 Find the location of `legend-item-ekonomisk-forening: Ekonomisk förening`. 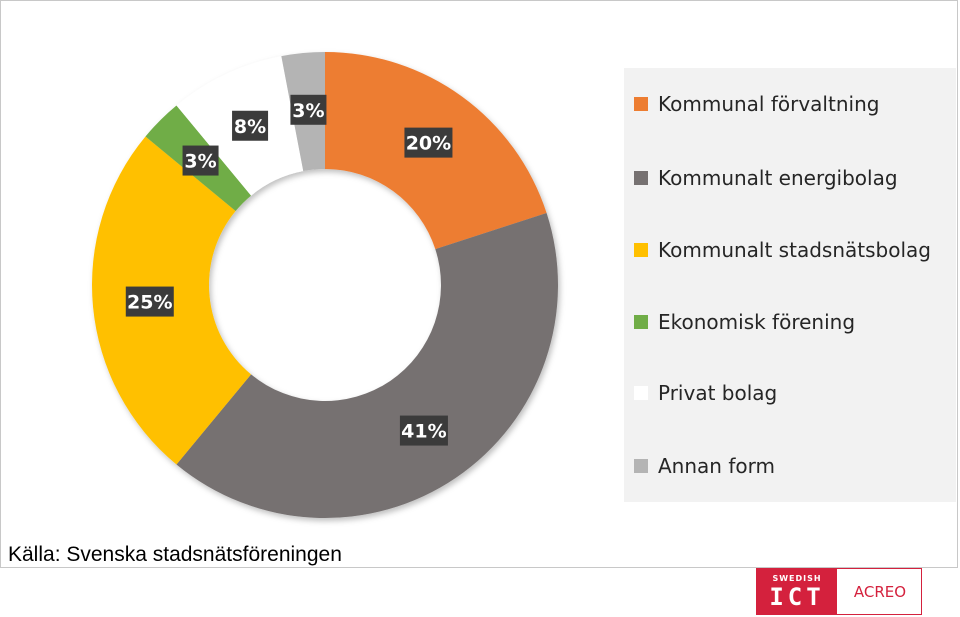

legend-item-ekonomisk-forening: Ekonomisk förening is located at coordinates (744, 322).